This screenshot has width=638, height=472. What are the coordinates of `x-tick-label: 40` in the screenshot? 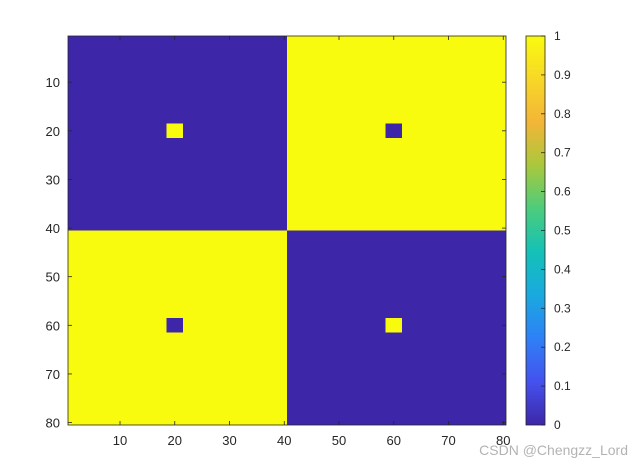 It's located at (284, 440).